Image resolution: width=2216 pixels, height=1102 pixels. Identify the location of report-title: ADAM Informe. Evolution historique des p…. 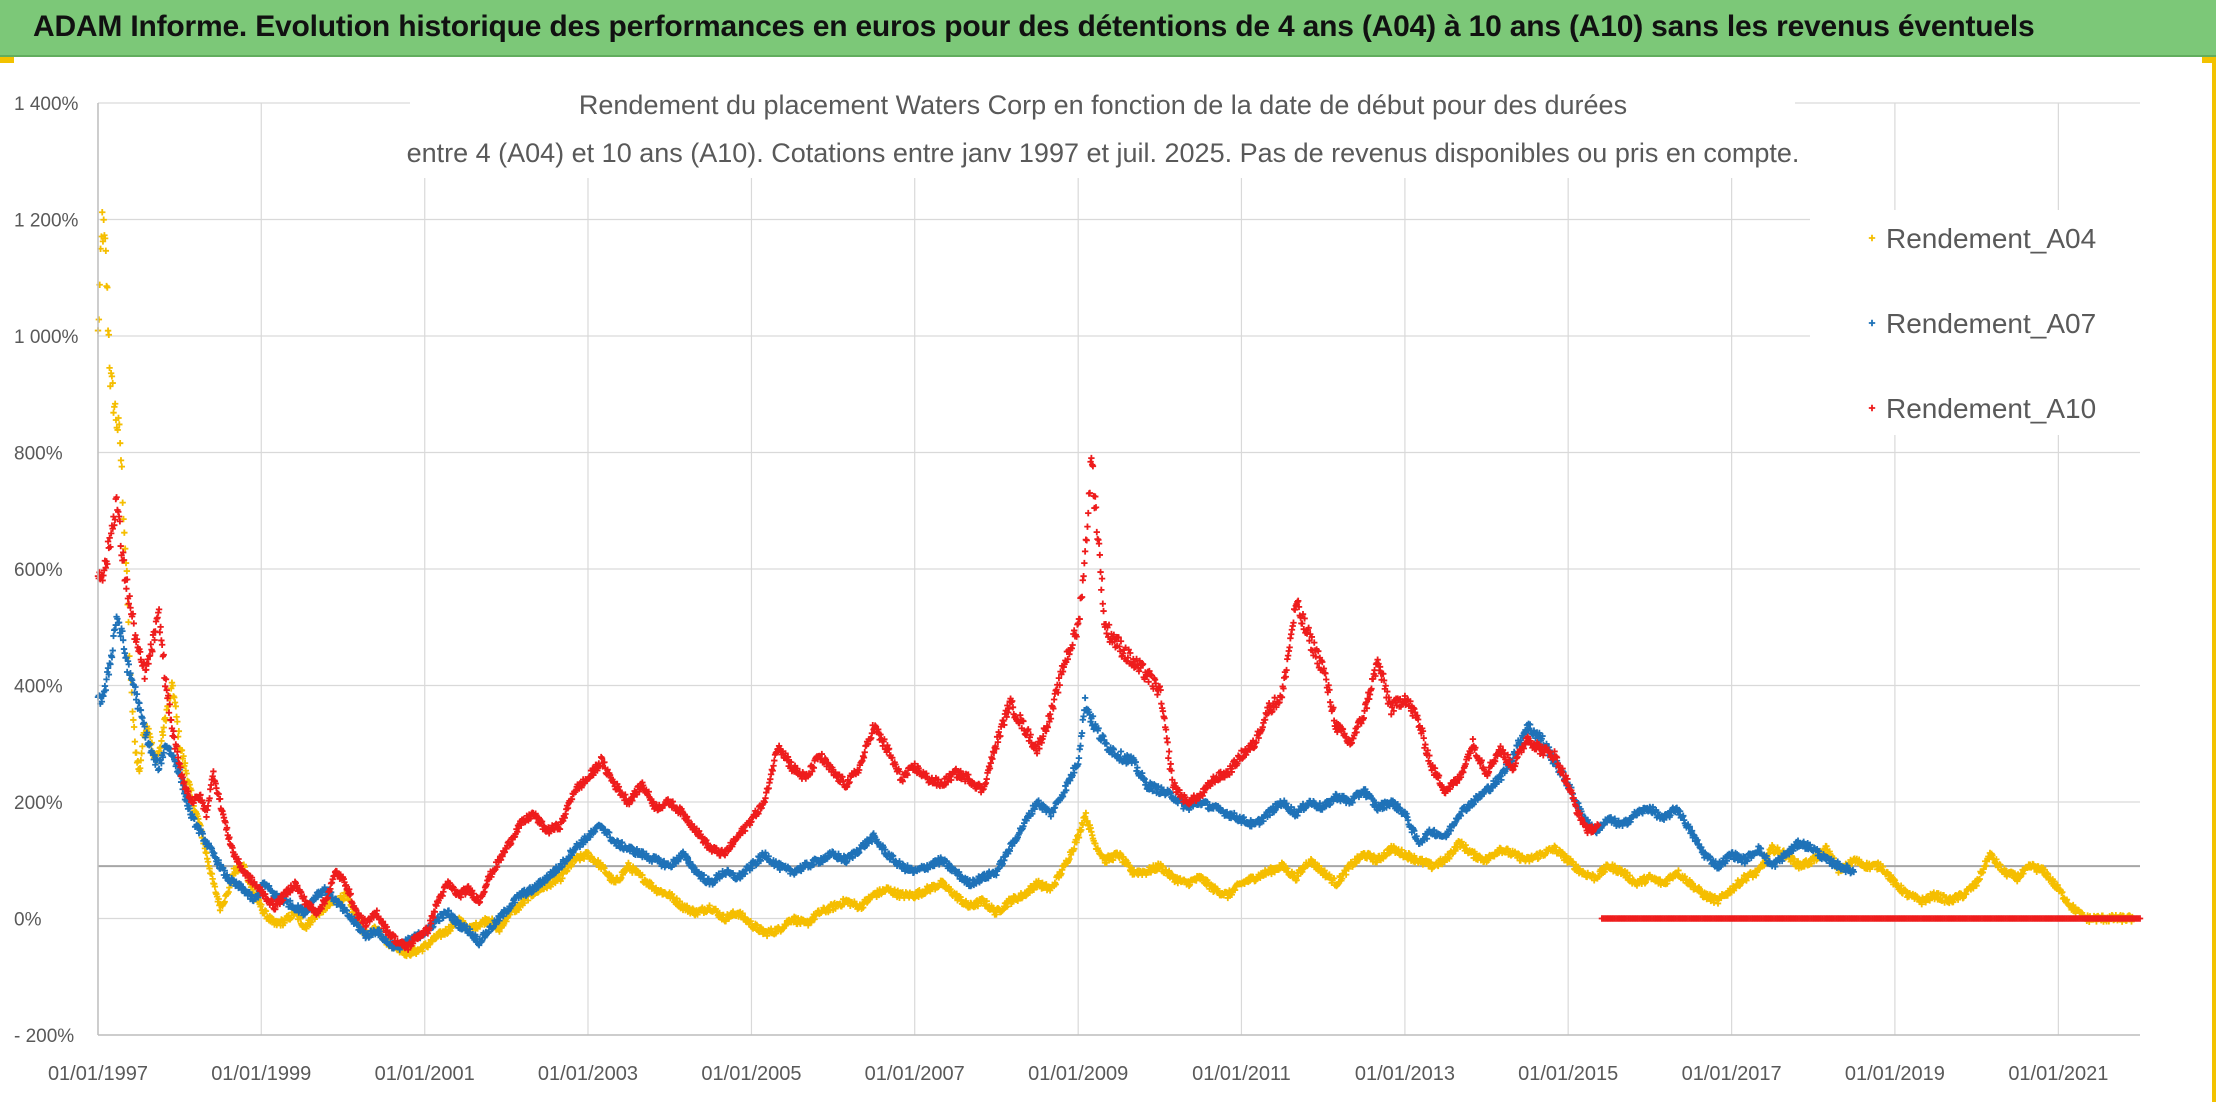
(1034, 26).